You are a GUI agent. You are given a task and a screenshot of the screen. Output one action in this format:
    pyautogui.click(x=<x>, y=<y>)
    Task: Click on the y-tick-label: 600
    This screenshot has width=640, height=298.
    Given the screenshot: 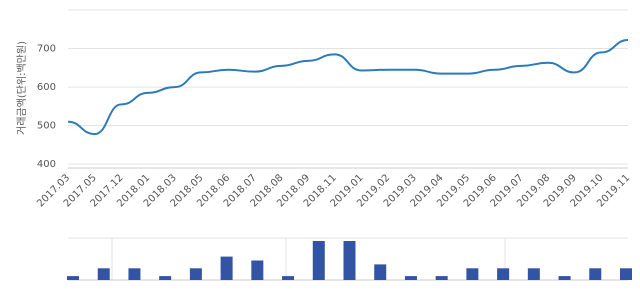 What is the action you would take?
    pyautogui.click(x=46, y=87)
    